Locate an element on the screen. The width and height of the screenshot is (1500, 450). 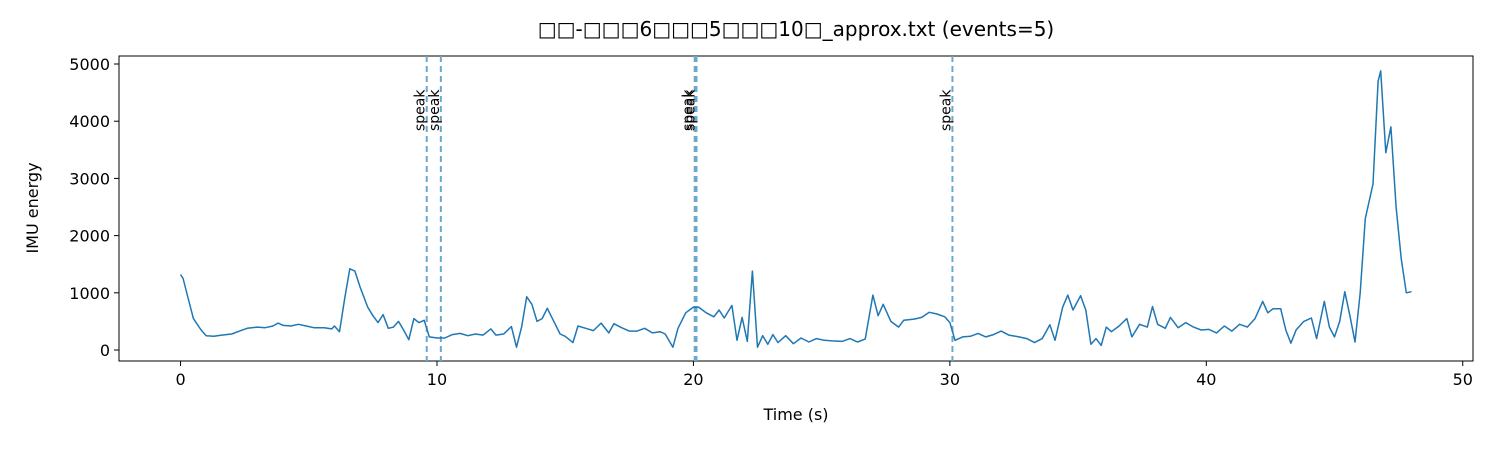
y-axis-label: IMU energy is located at coordinates (32, 207).